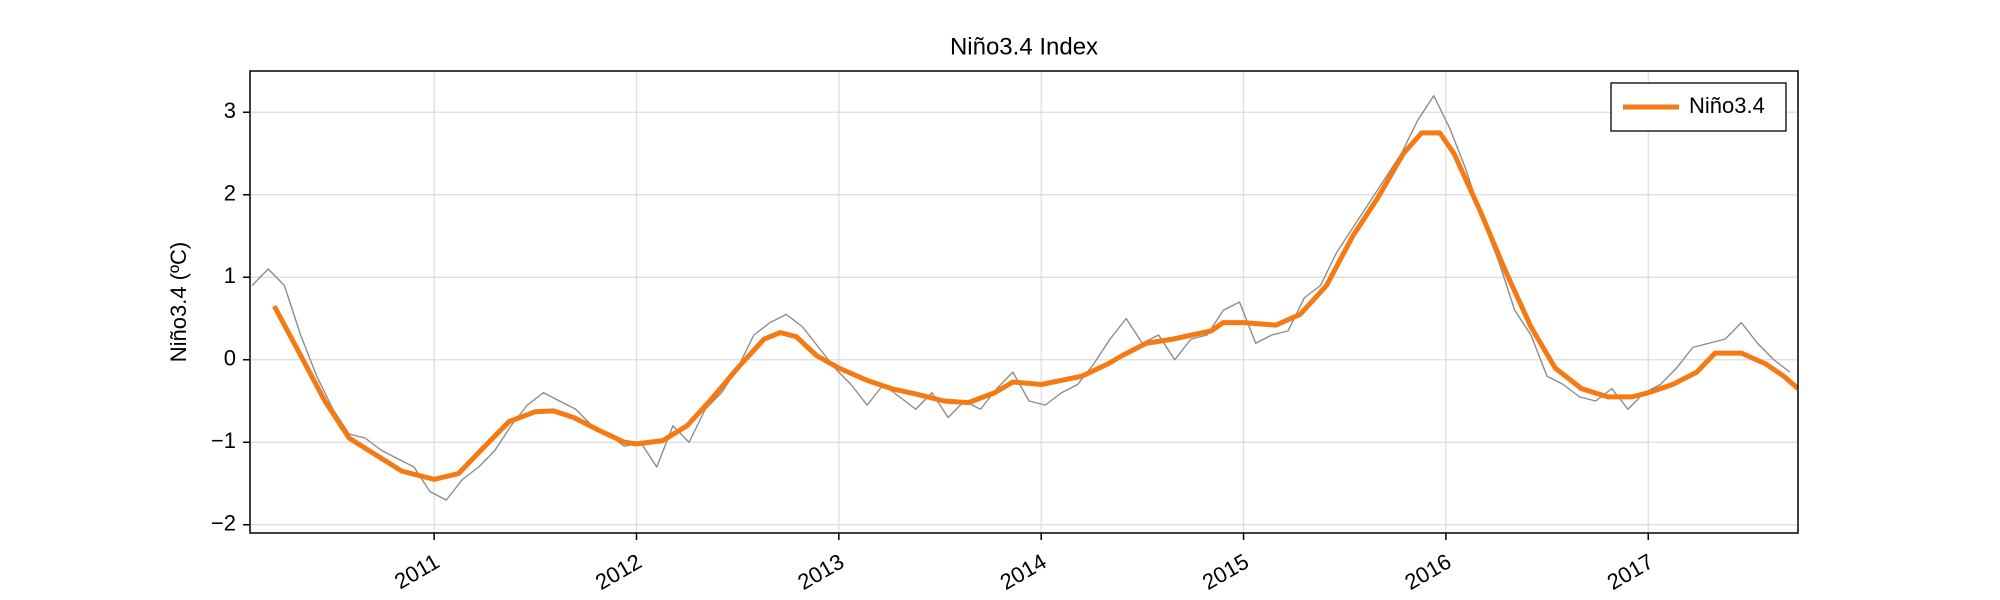  Describe the element at coordinates (178, 302) in the screenshot. I see `y-axis-label: Niño3.4 (ºC)` at that location.